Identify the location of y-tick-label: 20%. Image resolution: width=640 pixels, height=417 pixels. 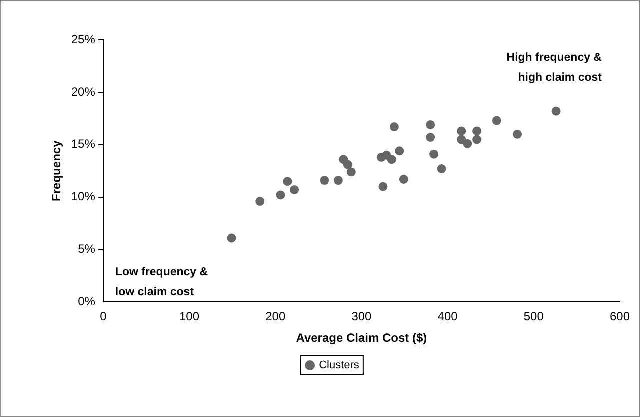
(83, 91).